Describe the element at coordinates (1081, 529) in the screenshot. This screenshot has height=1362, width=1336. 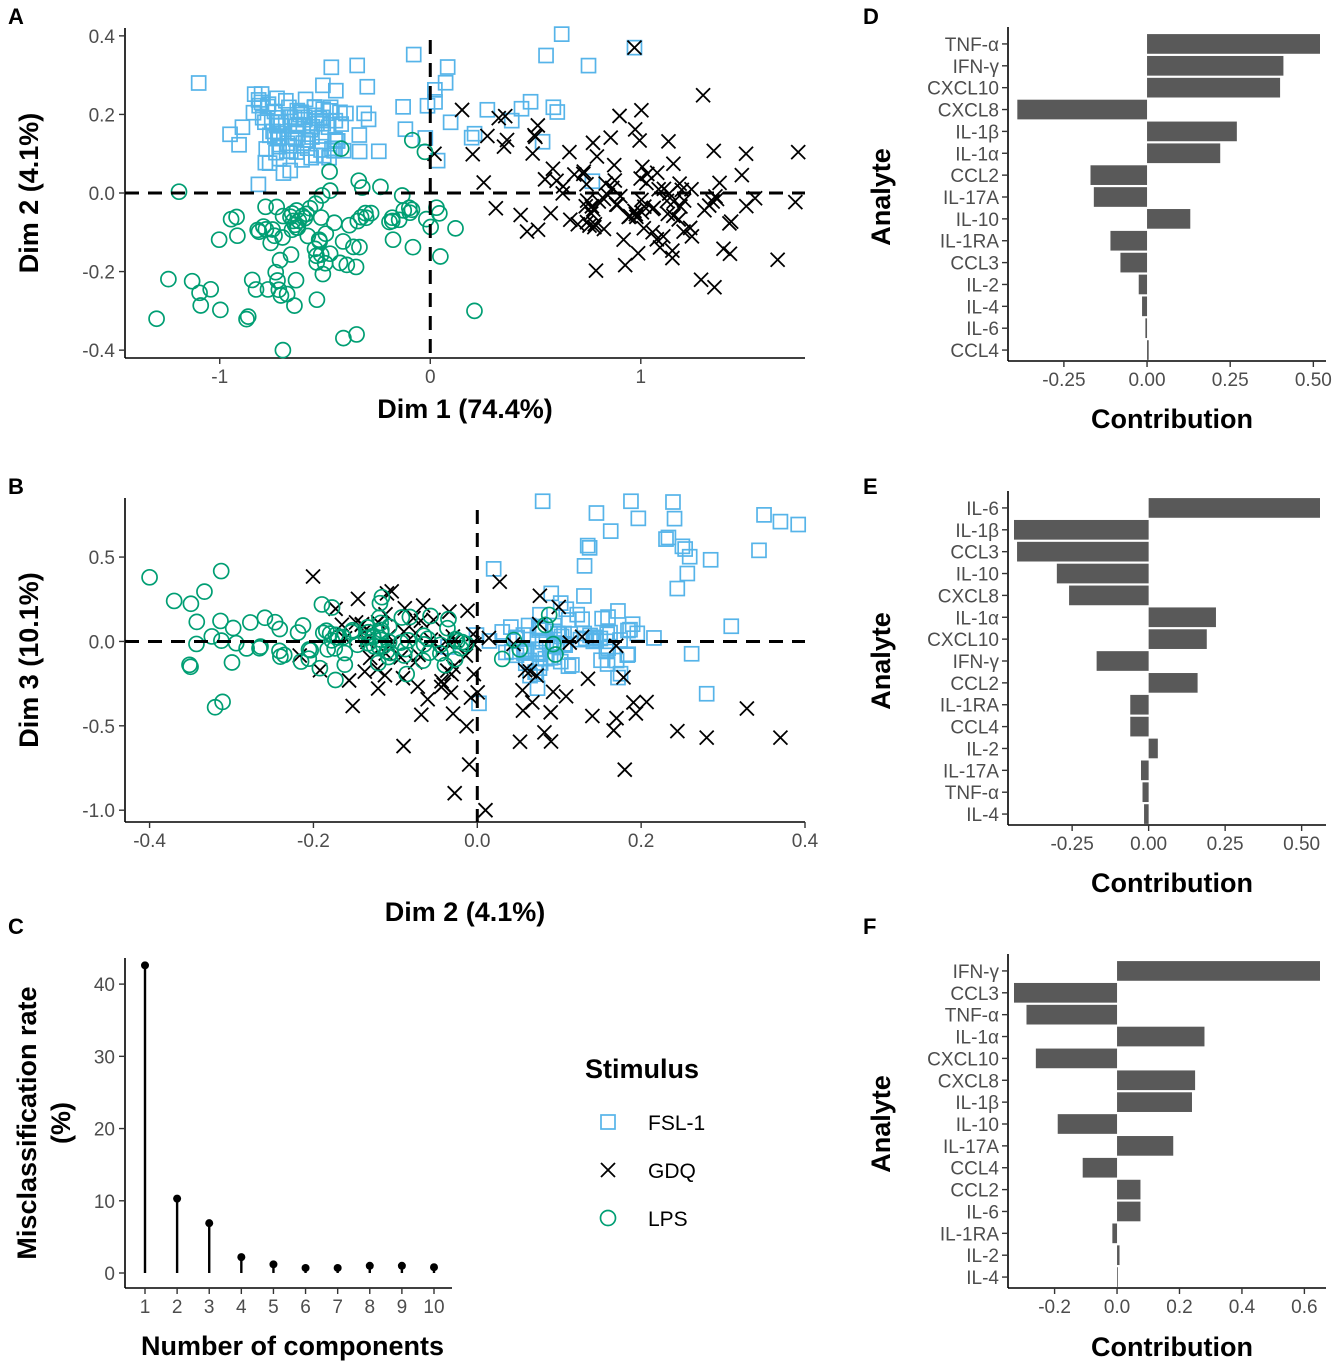
I see `bar-IL-1β` at that location.